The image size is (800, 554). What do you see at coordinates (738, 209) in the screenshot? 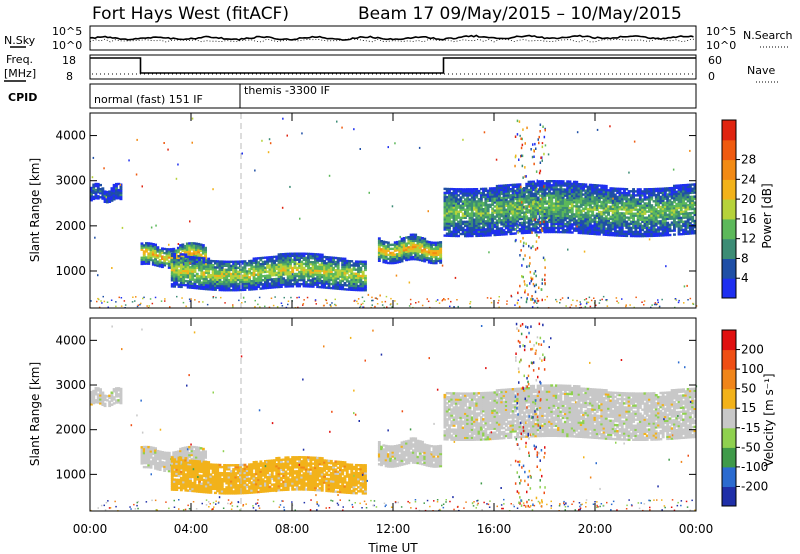
I see `power-colorbar: 4 8 12 16 20 24 28` at bounding box center [738, 209].